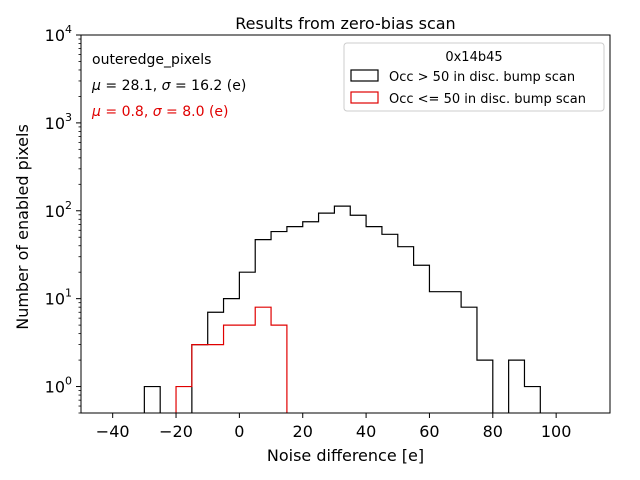  I want to click on annotation-pixel-group: outeredge_pixels, so click(151, 60).